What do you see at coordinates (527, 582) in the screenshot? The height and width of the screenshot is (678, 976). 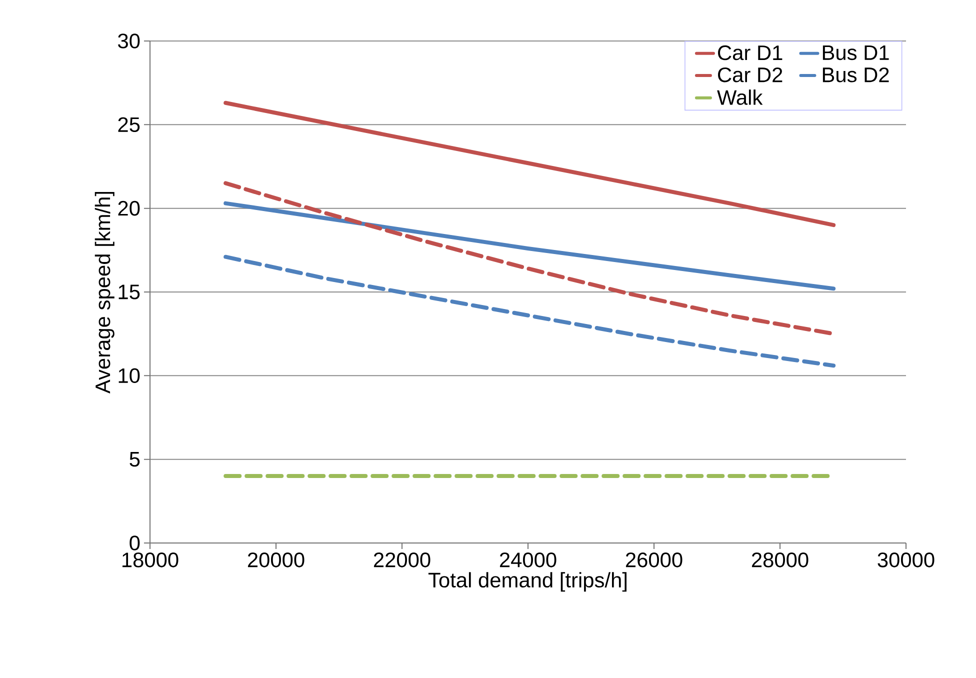 I see `x-axis-title: Total demand [trips/h]` at bounding box center [527, 582].